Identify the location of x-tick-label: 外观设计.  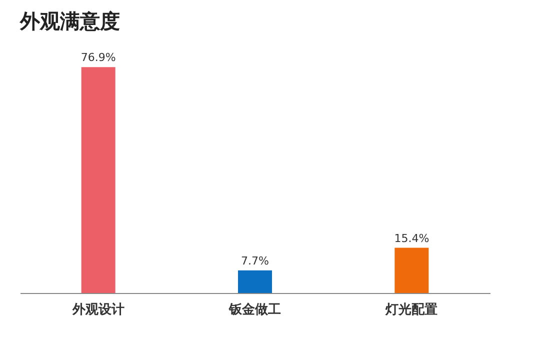
(97, 310).